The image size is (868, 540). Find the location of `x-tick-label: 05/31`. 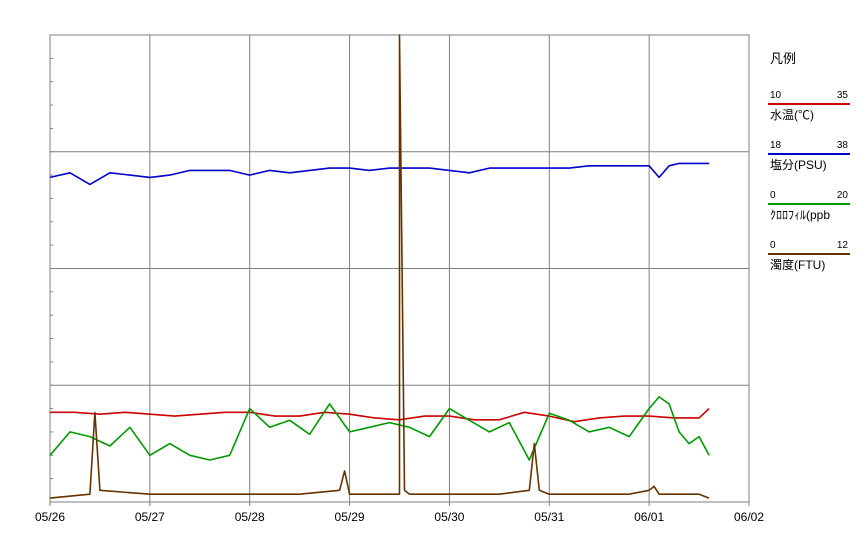

x-tick-label: 05/31 is located at coordinates (549, 517).